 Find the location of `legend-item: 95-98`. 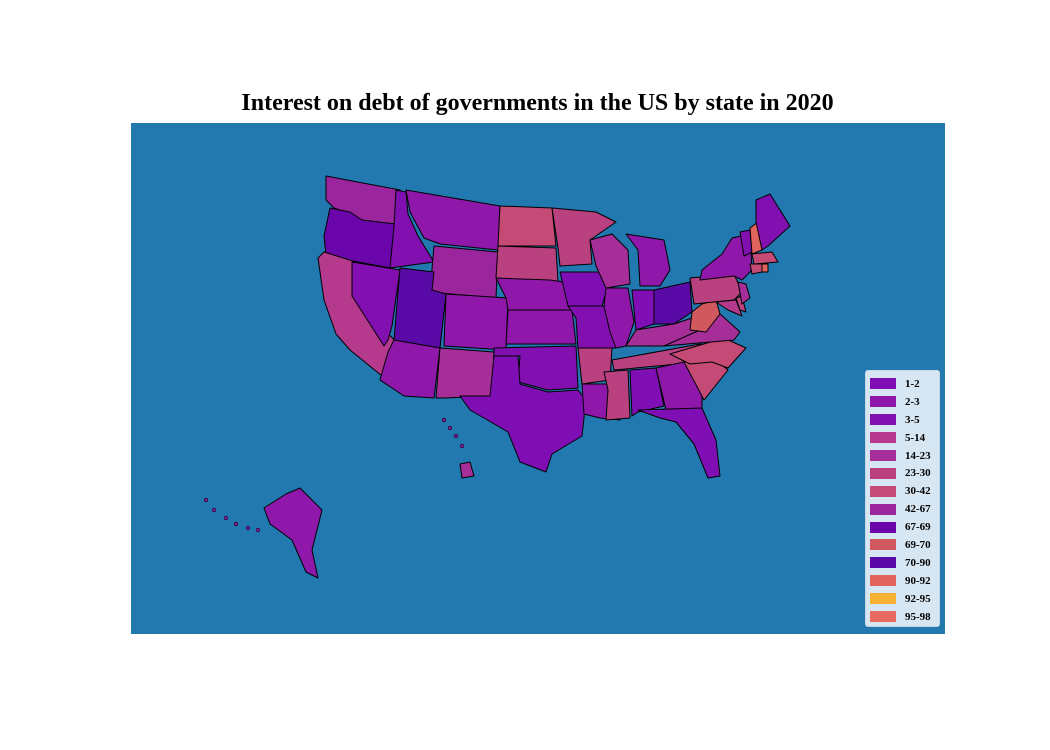

legend-item: 95-98 is located at coordinates (902, 617).